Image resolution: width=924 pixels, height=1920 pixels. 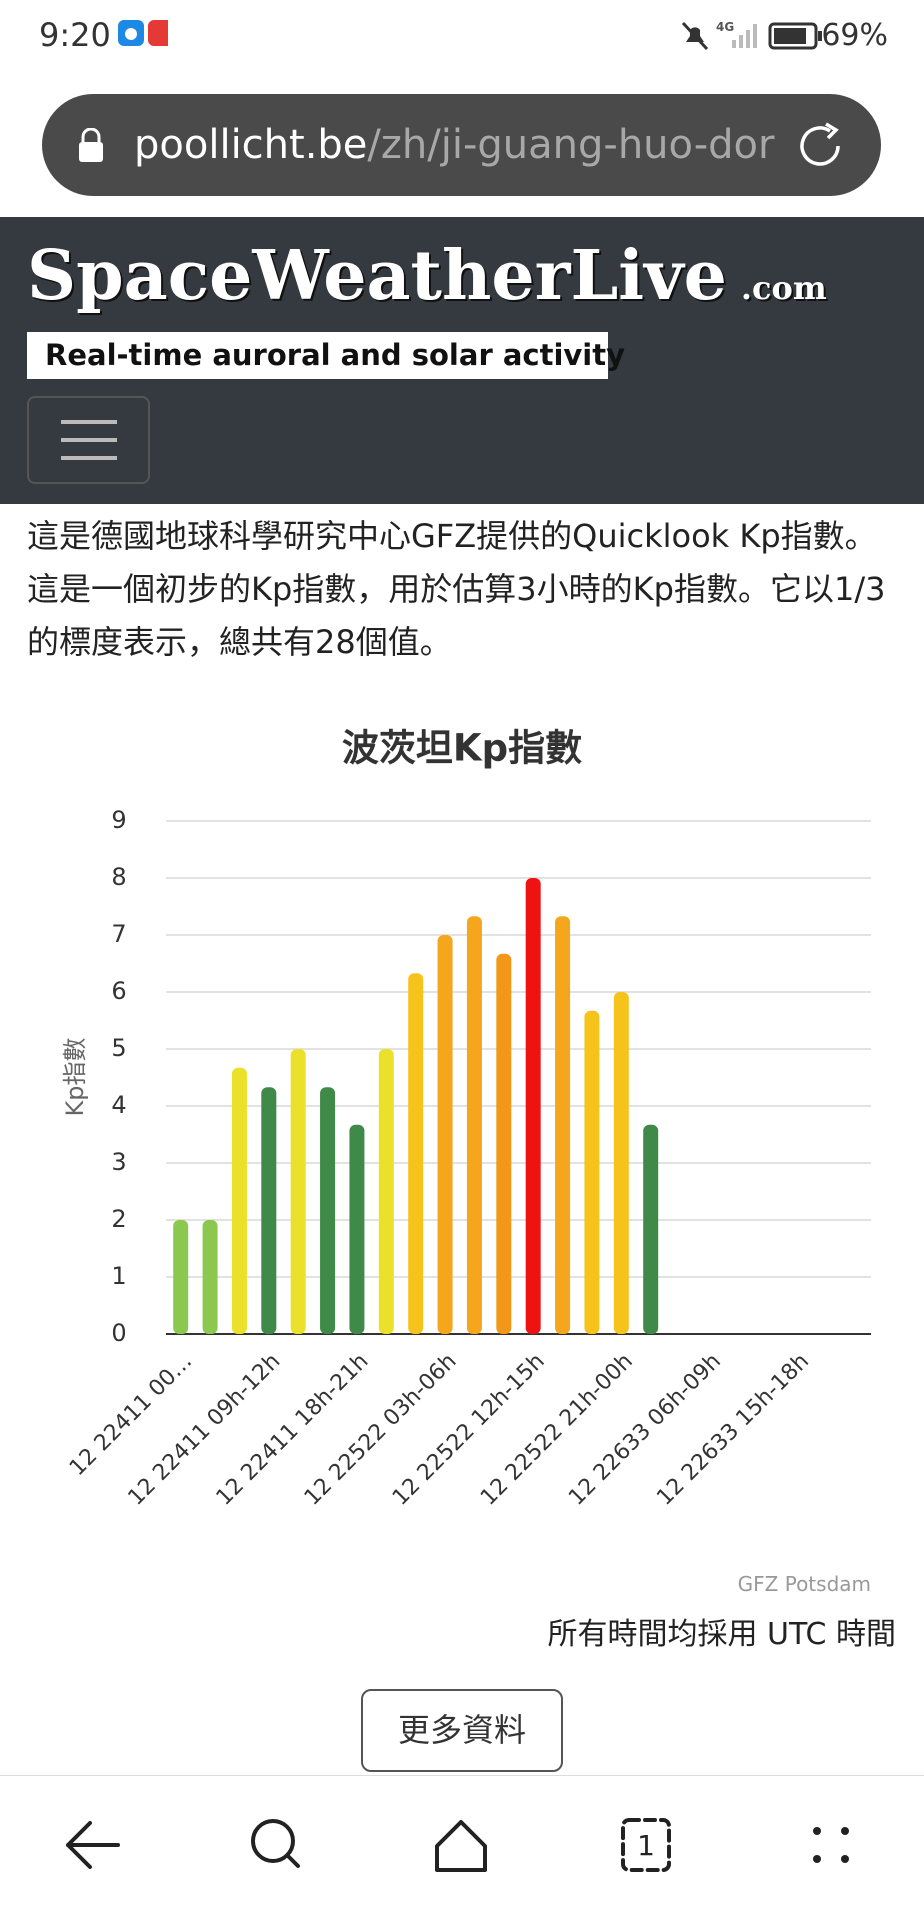 What do you see at coordinates (251, 145) in the screenshot?
I see `url-host: poollicht.be` at bounding box center [251, 145].